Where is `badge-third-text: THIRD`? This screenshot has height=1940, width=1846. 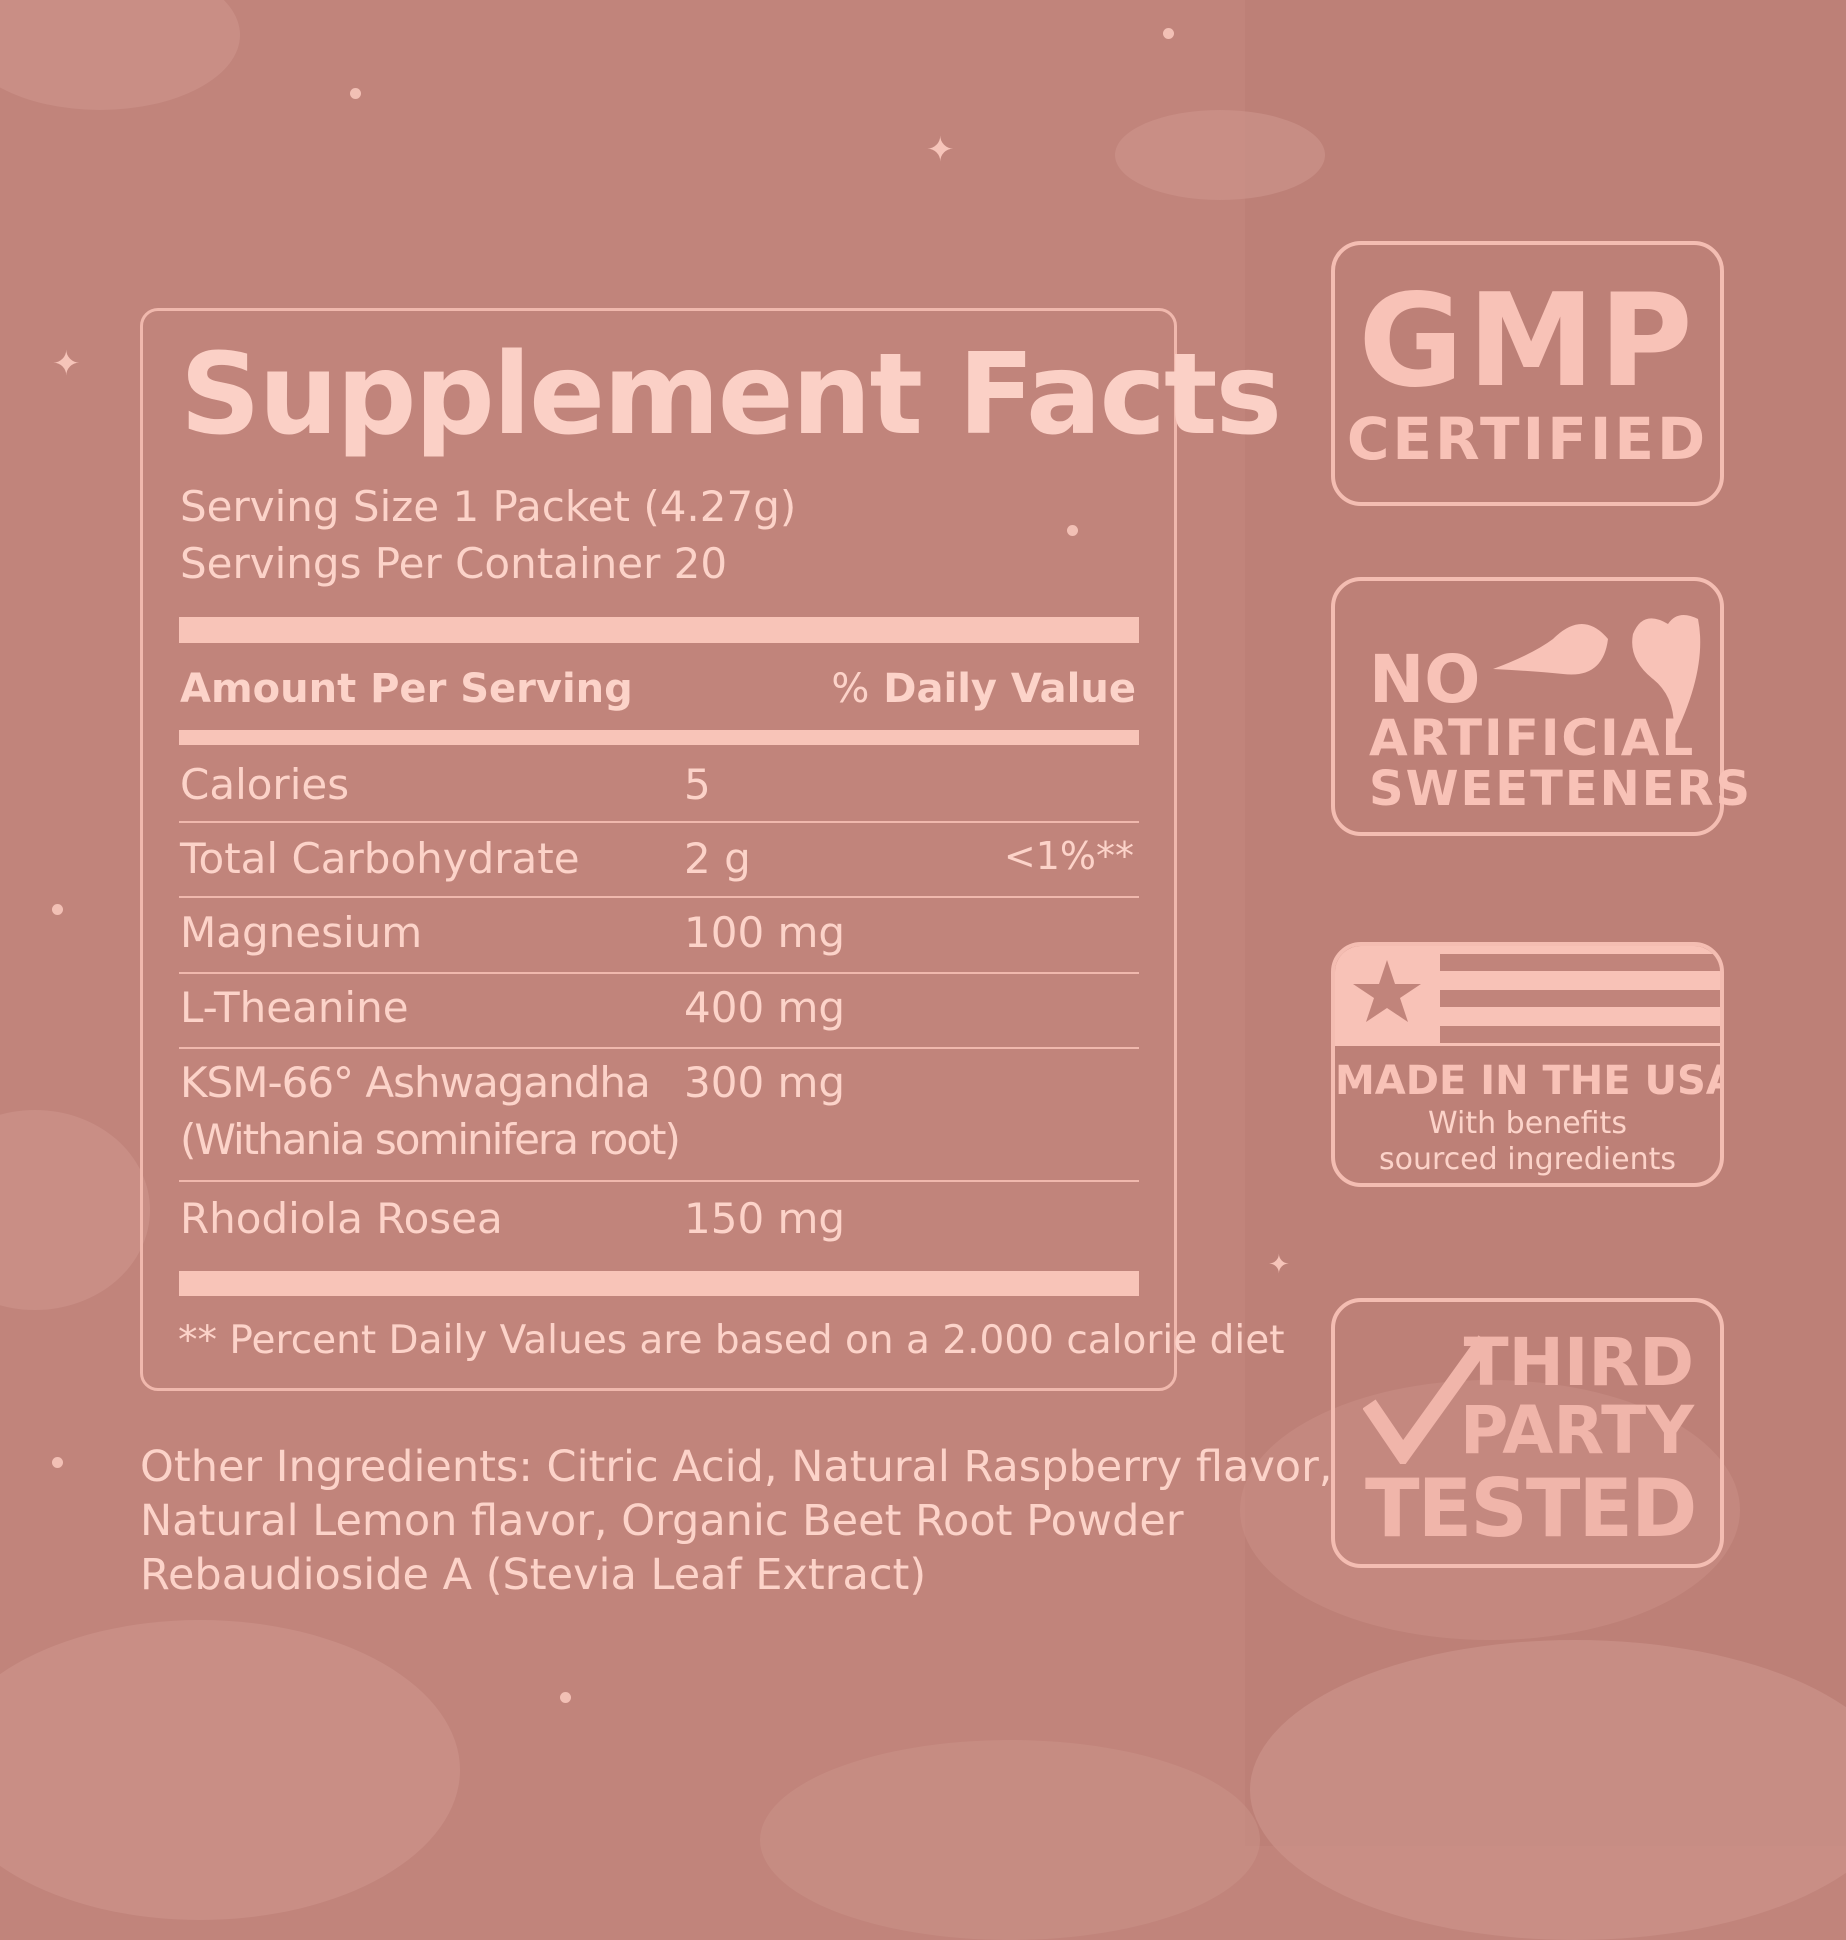 badge-third-text: THIRD is located at coordinates (1578, 1362).